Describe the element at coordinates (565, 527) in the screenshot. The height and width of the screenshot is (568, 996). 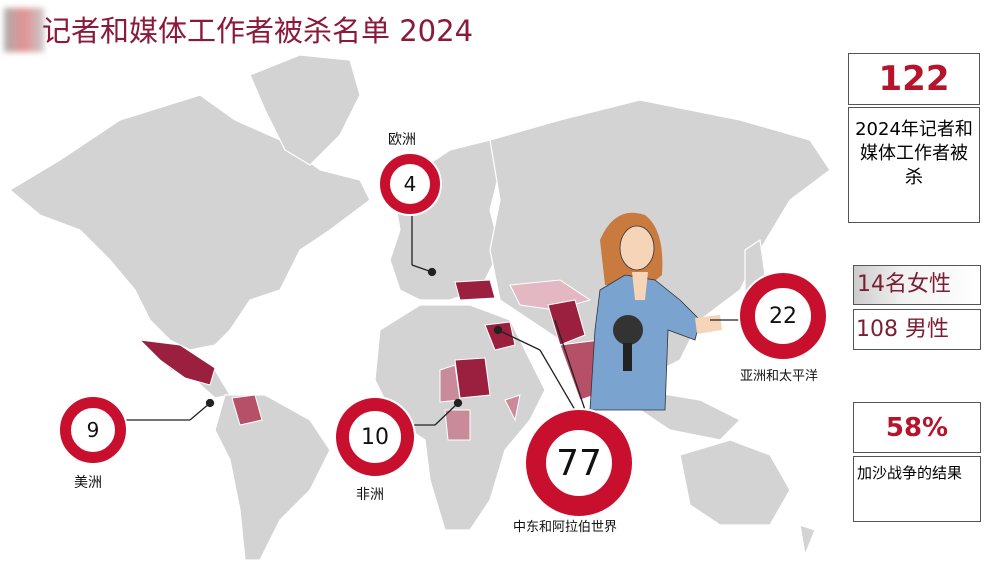
I see `region-label-middle-east: 中东和阿拉伯世界` at that location.